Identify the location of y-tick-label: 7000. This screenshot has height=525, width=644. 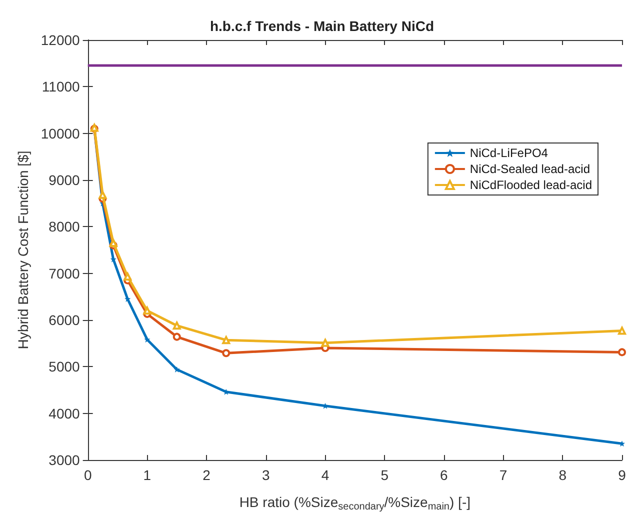
(64, 273).